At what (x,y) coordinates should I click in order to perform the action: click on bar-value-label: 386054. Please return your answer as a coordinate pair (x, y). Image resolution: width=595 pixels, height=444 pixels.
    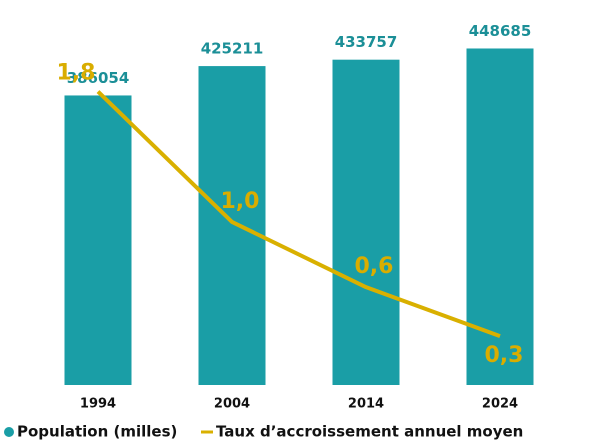
    Looking at the image, I should click on (98, 78).